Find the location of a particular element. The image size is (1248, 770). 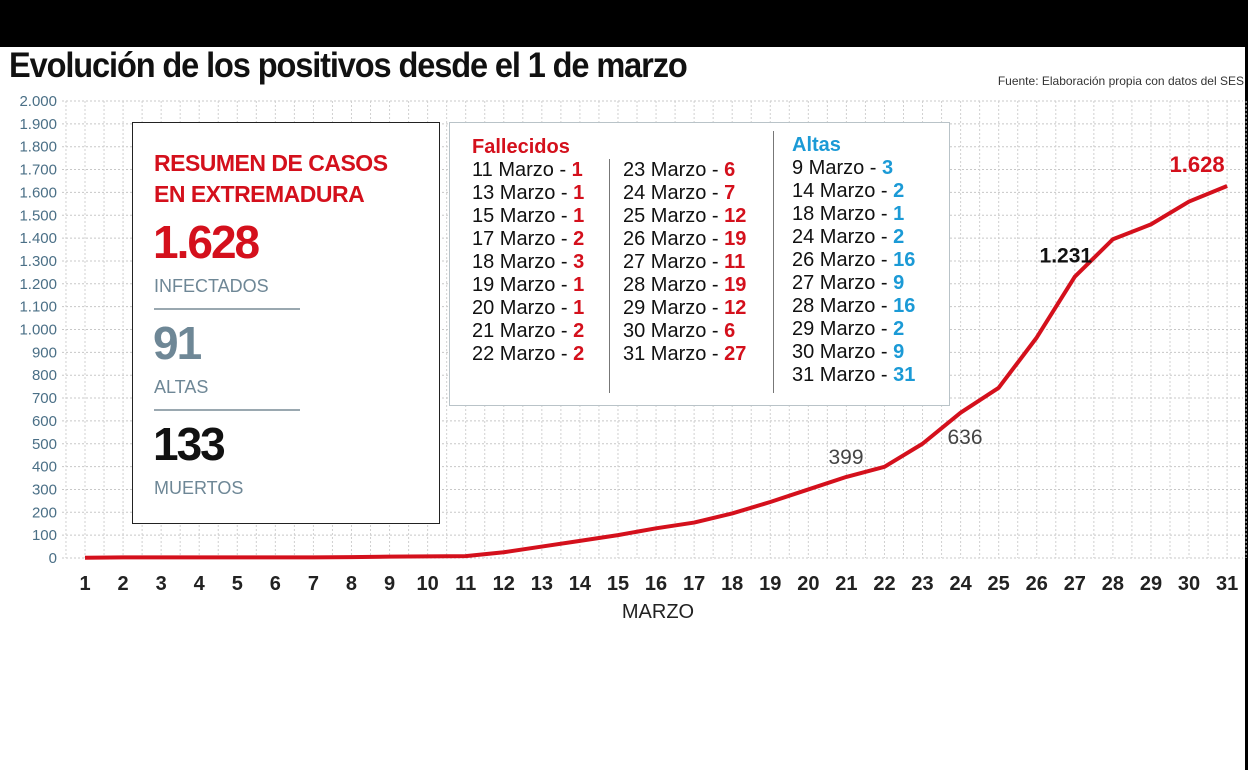

divider is located at coordinates (227, 309).